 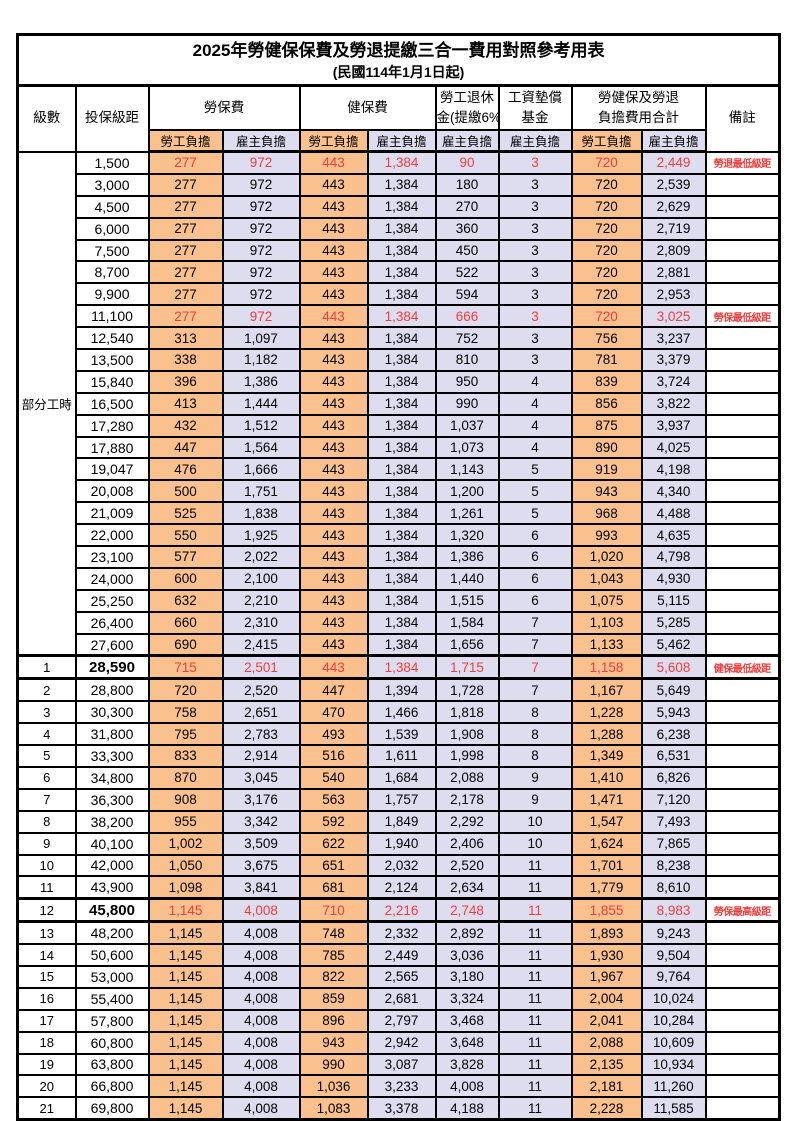 What do you see at coordinates (673, 1108) in the screenshot?
I see `cell-total-employer: 11,585` at bounding box center [673, 1108].